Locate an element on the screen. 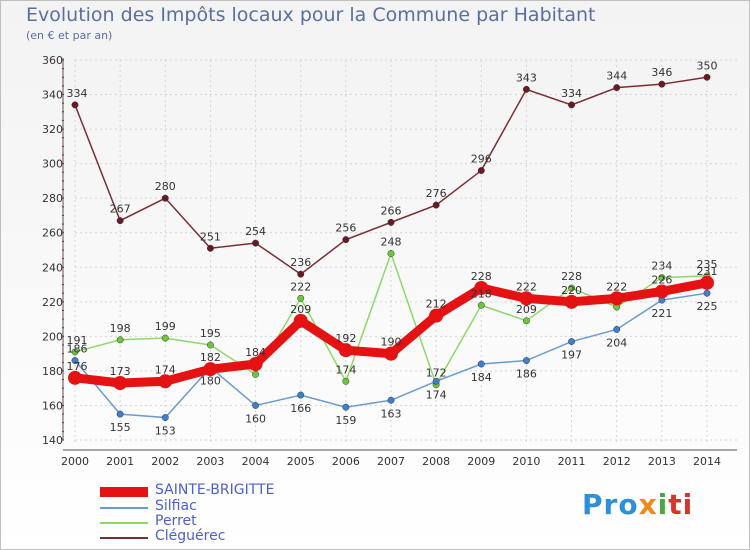 Image resolution: width=750 pixels, height=550 pixels. data-label: 267 is located at coordinates (120, 209).